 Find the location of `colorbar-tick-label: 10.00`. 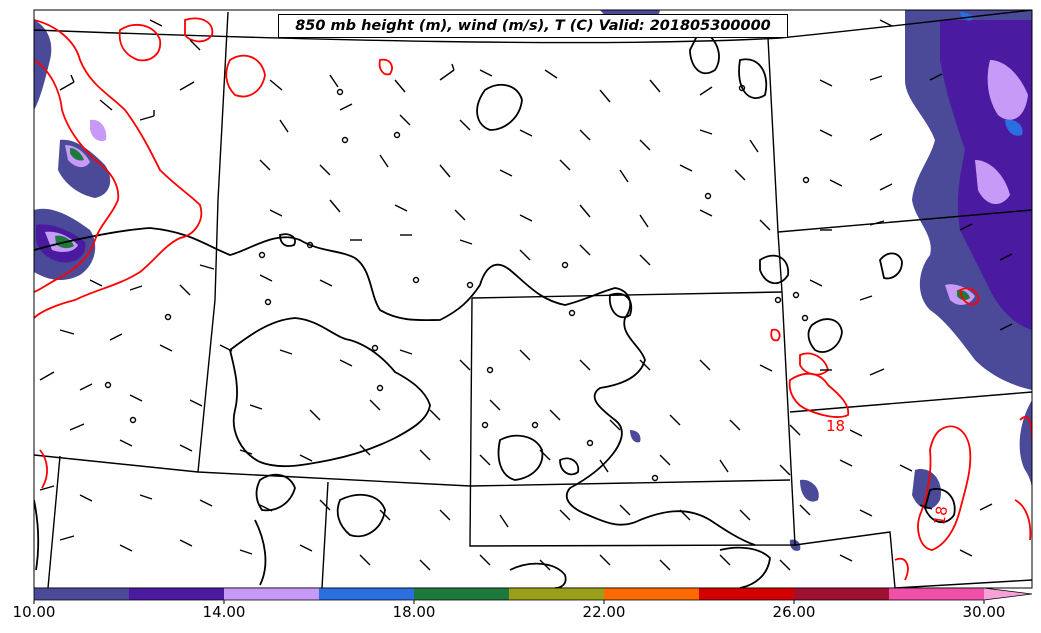

colorbar-tick-label: 10.00 is located at coordinates (34, 612).